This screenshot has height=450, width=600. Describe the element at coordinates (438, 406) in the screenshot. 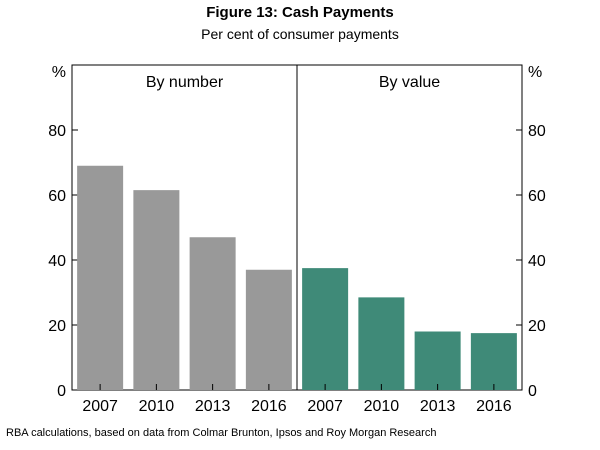

I see `x-tick-label-by-value-2013: 2013` at that location.